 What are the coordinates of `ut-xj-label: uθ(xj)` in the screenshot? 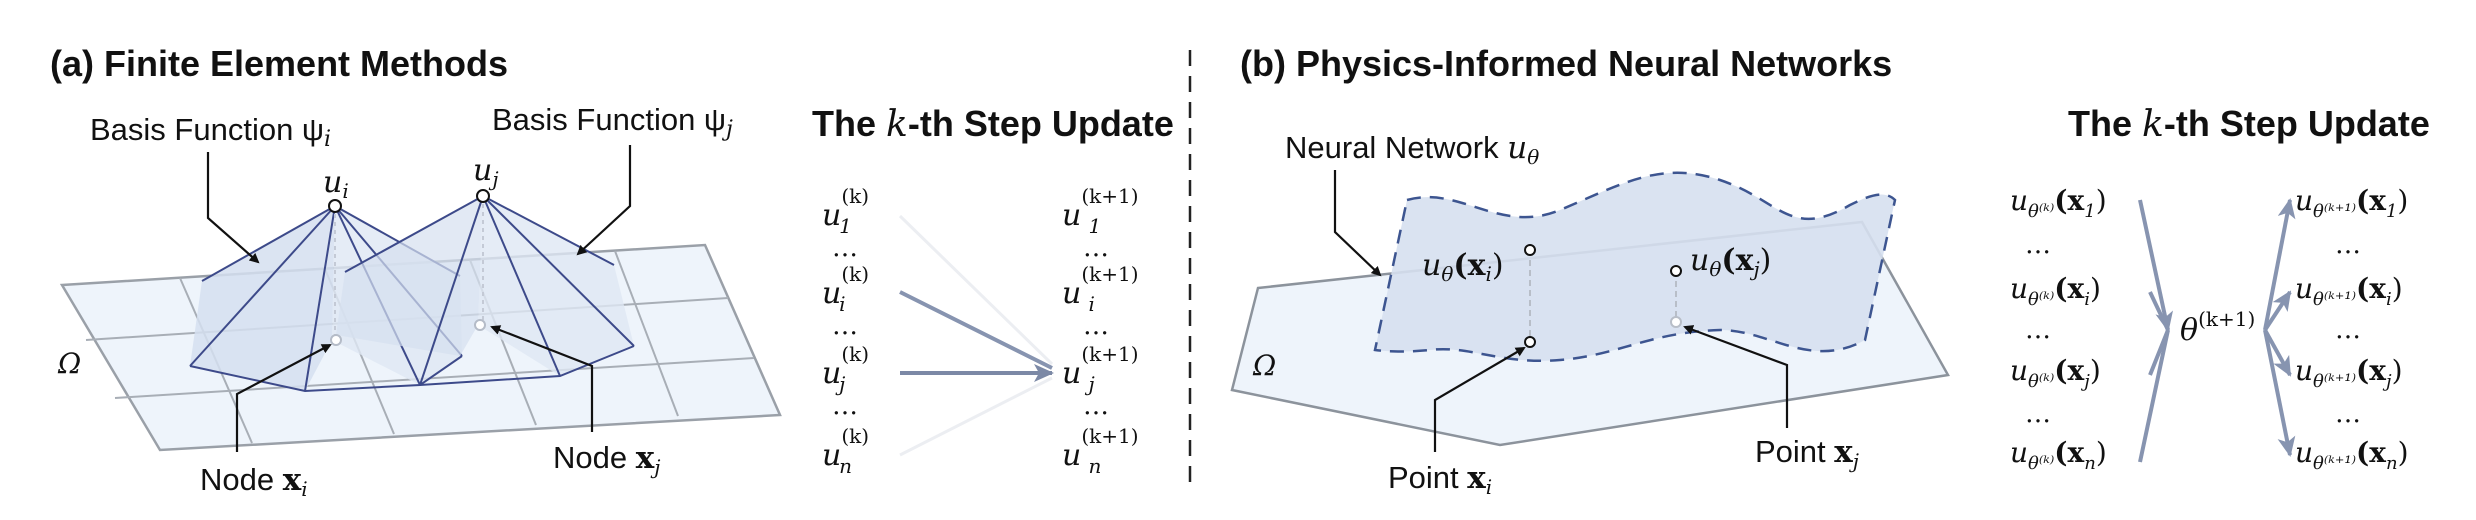 It's located at (1730, 262).